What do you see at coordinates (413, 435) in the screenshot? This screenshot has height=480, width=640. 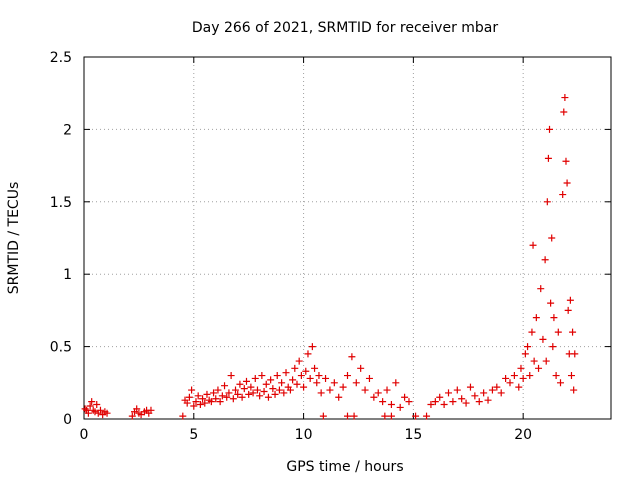 I see `x-tick-label: 15` at bounding box center [413, 435].